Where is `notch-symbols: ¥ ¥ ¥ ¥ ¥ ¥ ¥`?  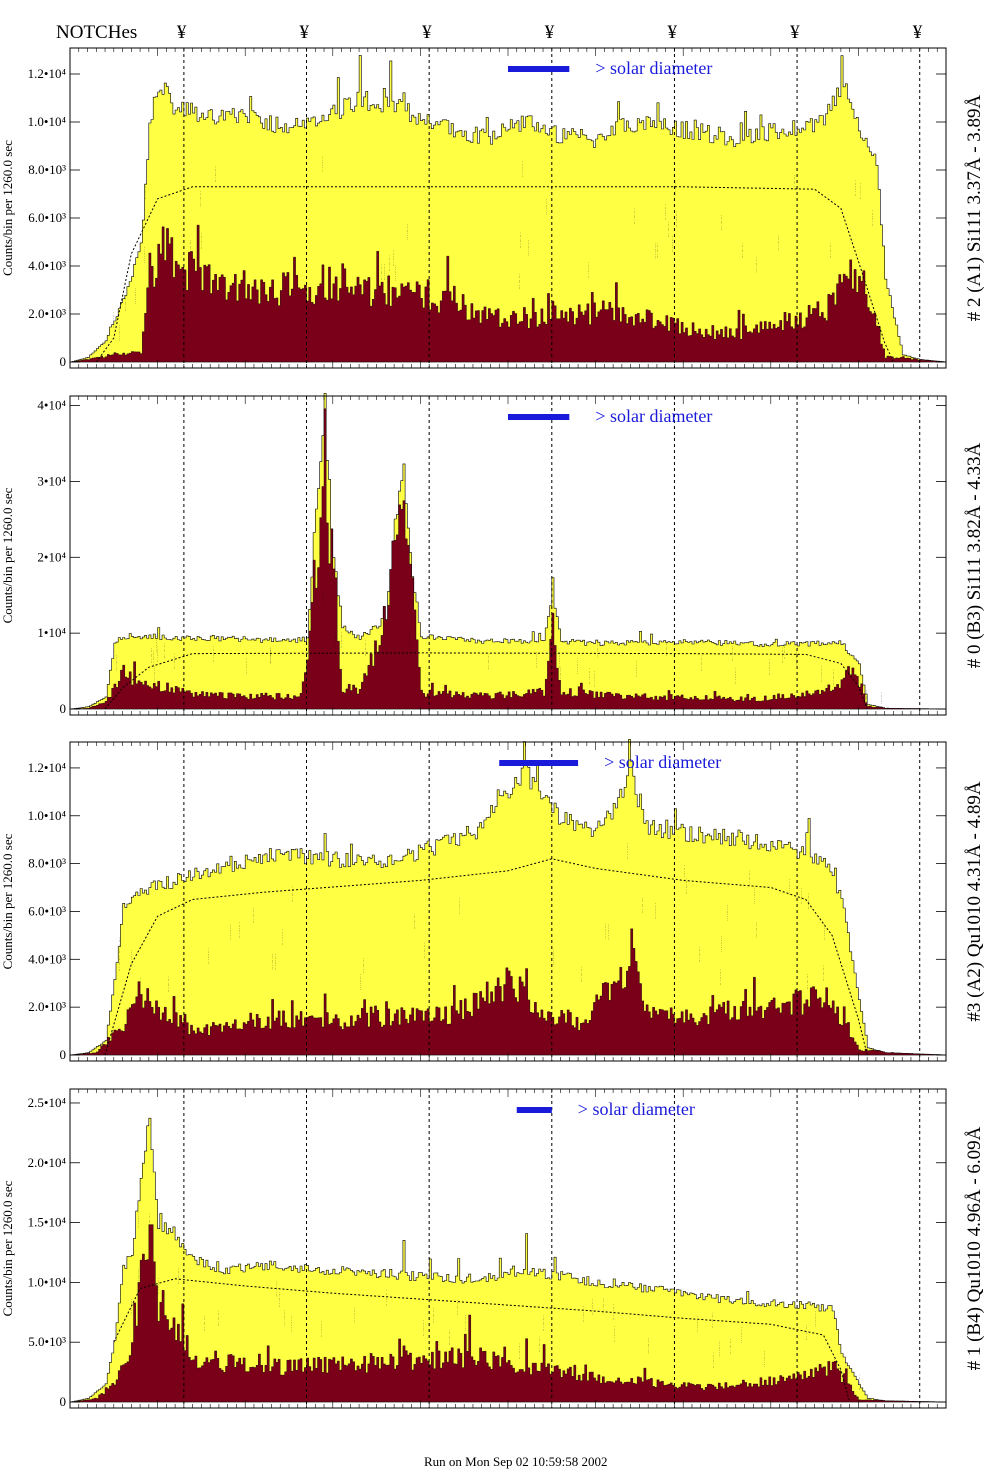
notch-symbols: ¥ ¥ ¥ ¥ ¥ ¥ ¥ is located at coordinates (550, 32).